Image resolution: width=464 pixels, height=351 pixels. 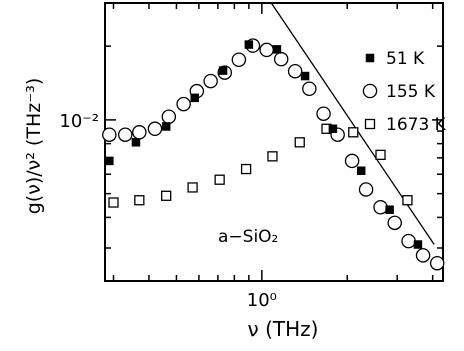 I want to click on x-axis-label: ν (THz), so click(x=283, y=329).